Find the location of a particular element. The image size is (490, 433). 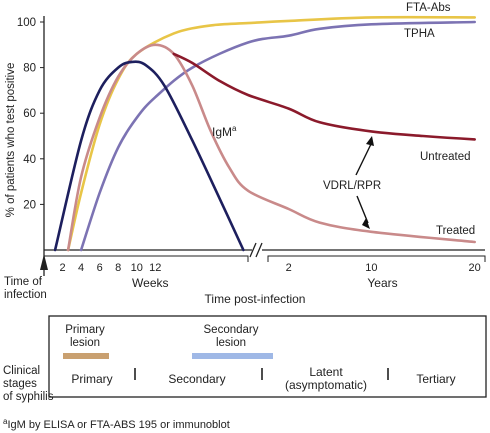

series-label-treated: Treated is located at coordinates (455, 231).